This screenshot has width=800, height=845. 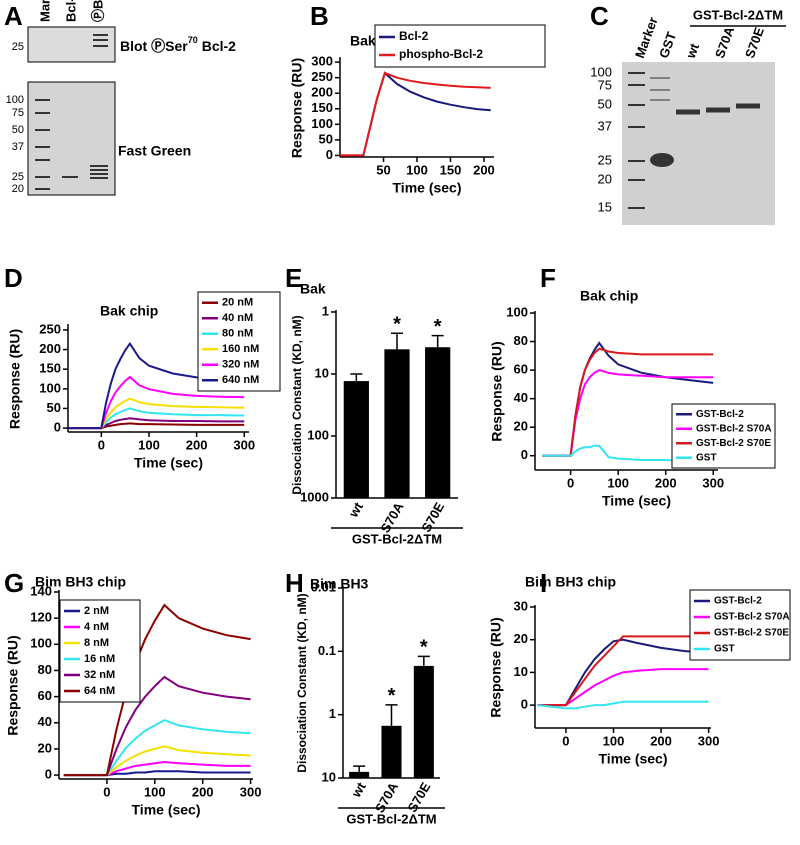 I want to click on x-axis-label: GST-Bcl-2ΔTM, so click(x=397, y=538).